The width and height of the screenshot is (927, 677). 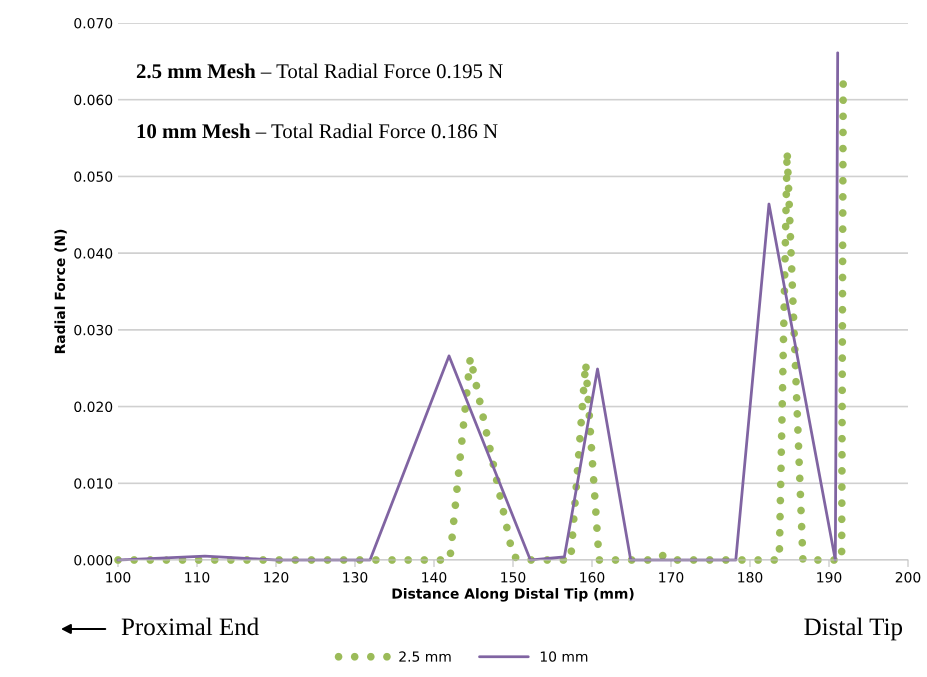 I want to click on annotation: – Total Radial Force 0.186 N, so click(x=377, y=131).